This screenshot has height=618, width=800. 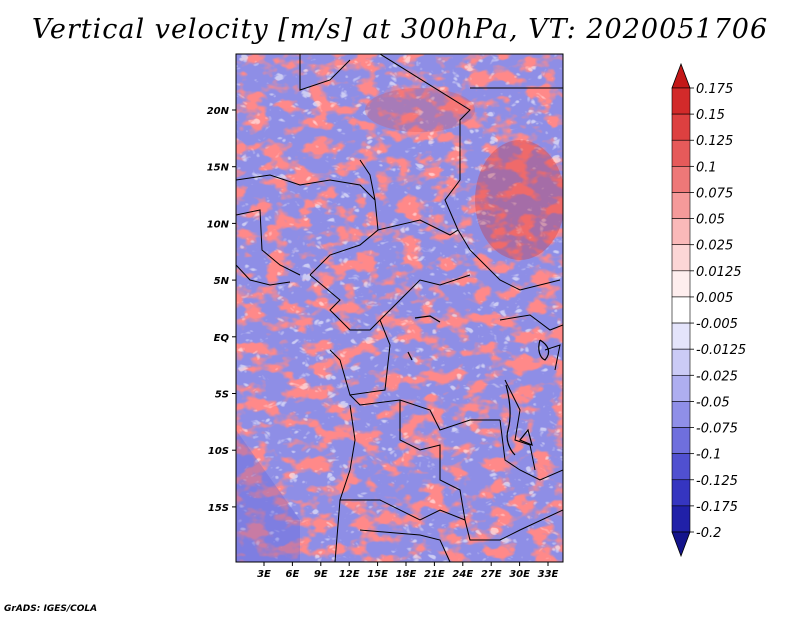 What do you see at coordinates (681, 75) in the screenshot?
I see `colorbar-arrow-top` at bounding box center [681, 75].